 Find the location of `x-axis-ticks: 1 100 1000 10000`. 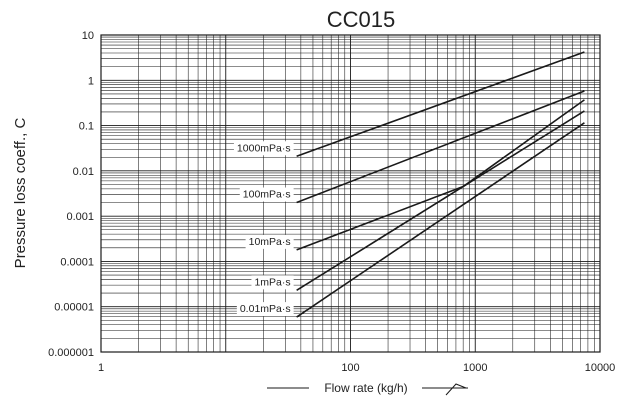

x-axis-ticks: 1 100 1000 10000 is located at coordinates (356, 368).